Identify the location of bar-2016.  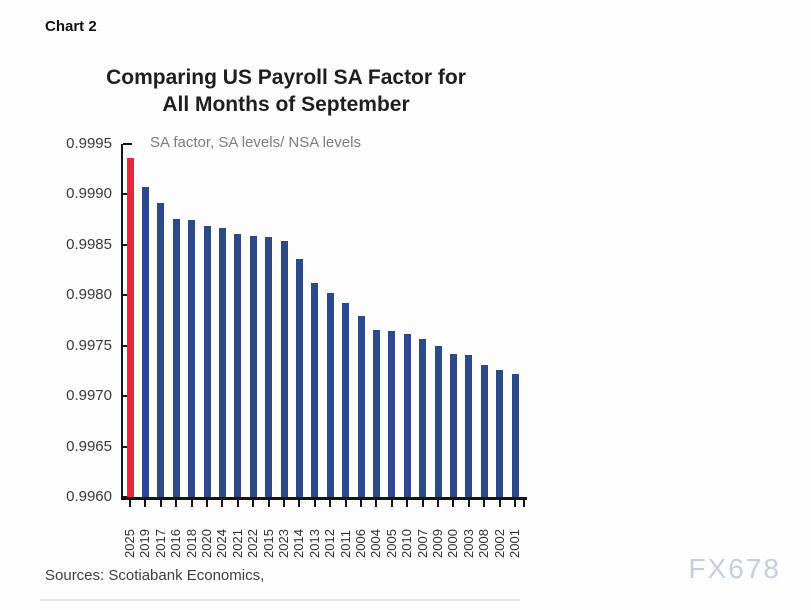
(176, 357).